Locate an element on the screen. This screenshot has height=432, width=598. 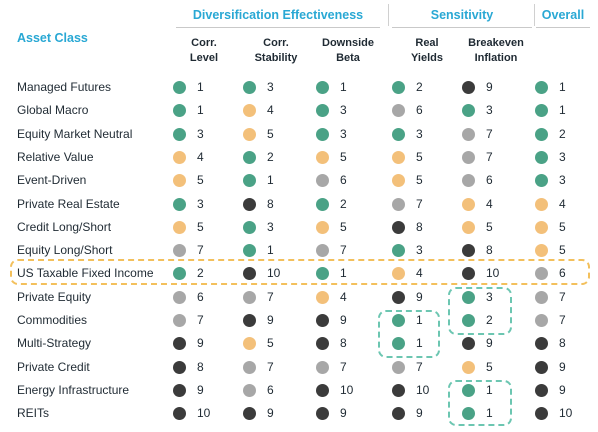
column-header-line: Inflation is located at coordinates (496, 58).